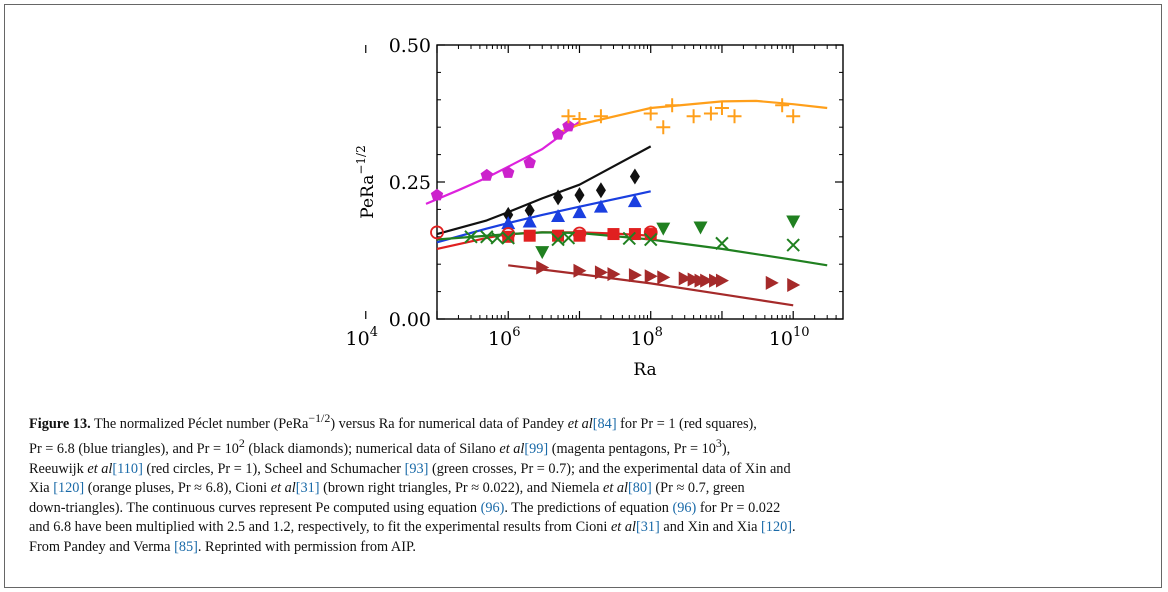 The height and width of the screenshot is (592, 1168). Describe the element at coordinates (640, 488) in the screenshot. I see `citation-link: [80]` at that location.